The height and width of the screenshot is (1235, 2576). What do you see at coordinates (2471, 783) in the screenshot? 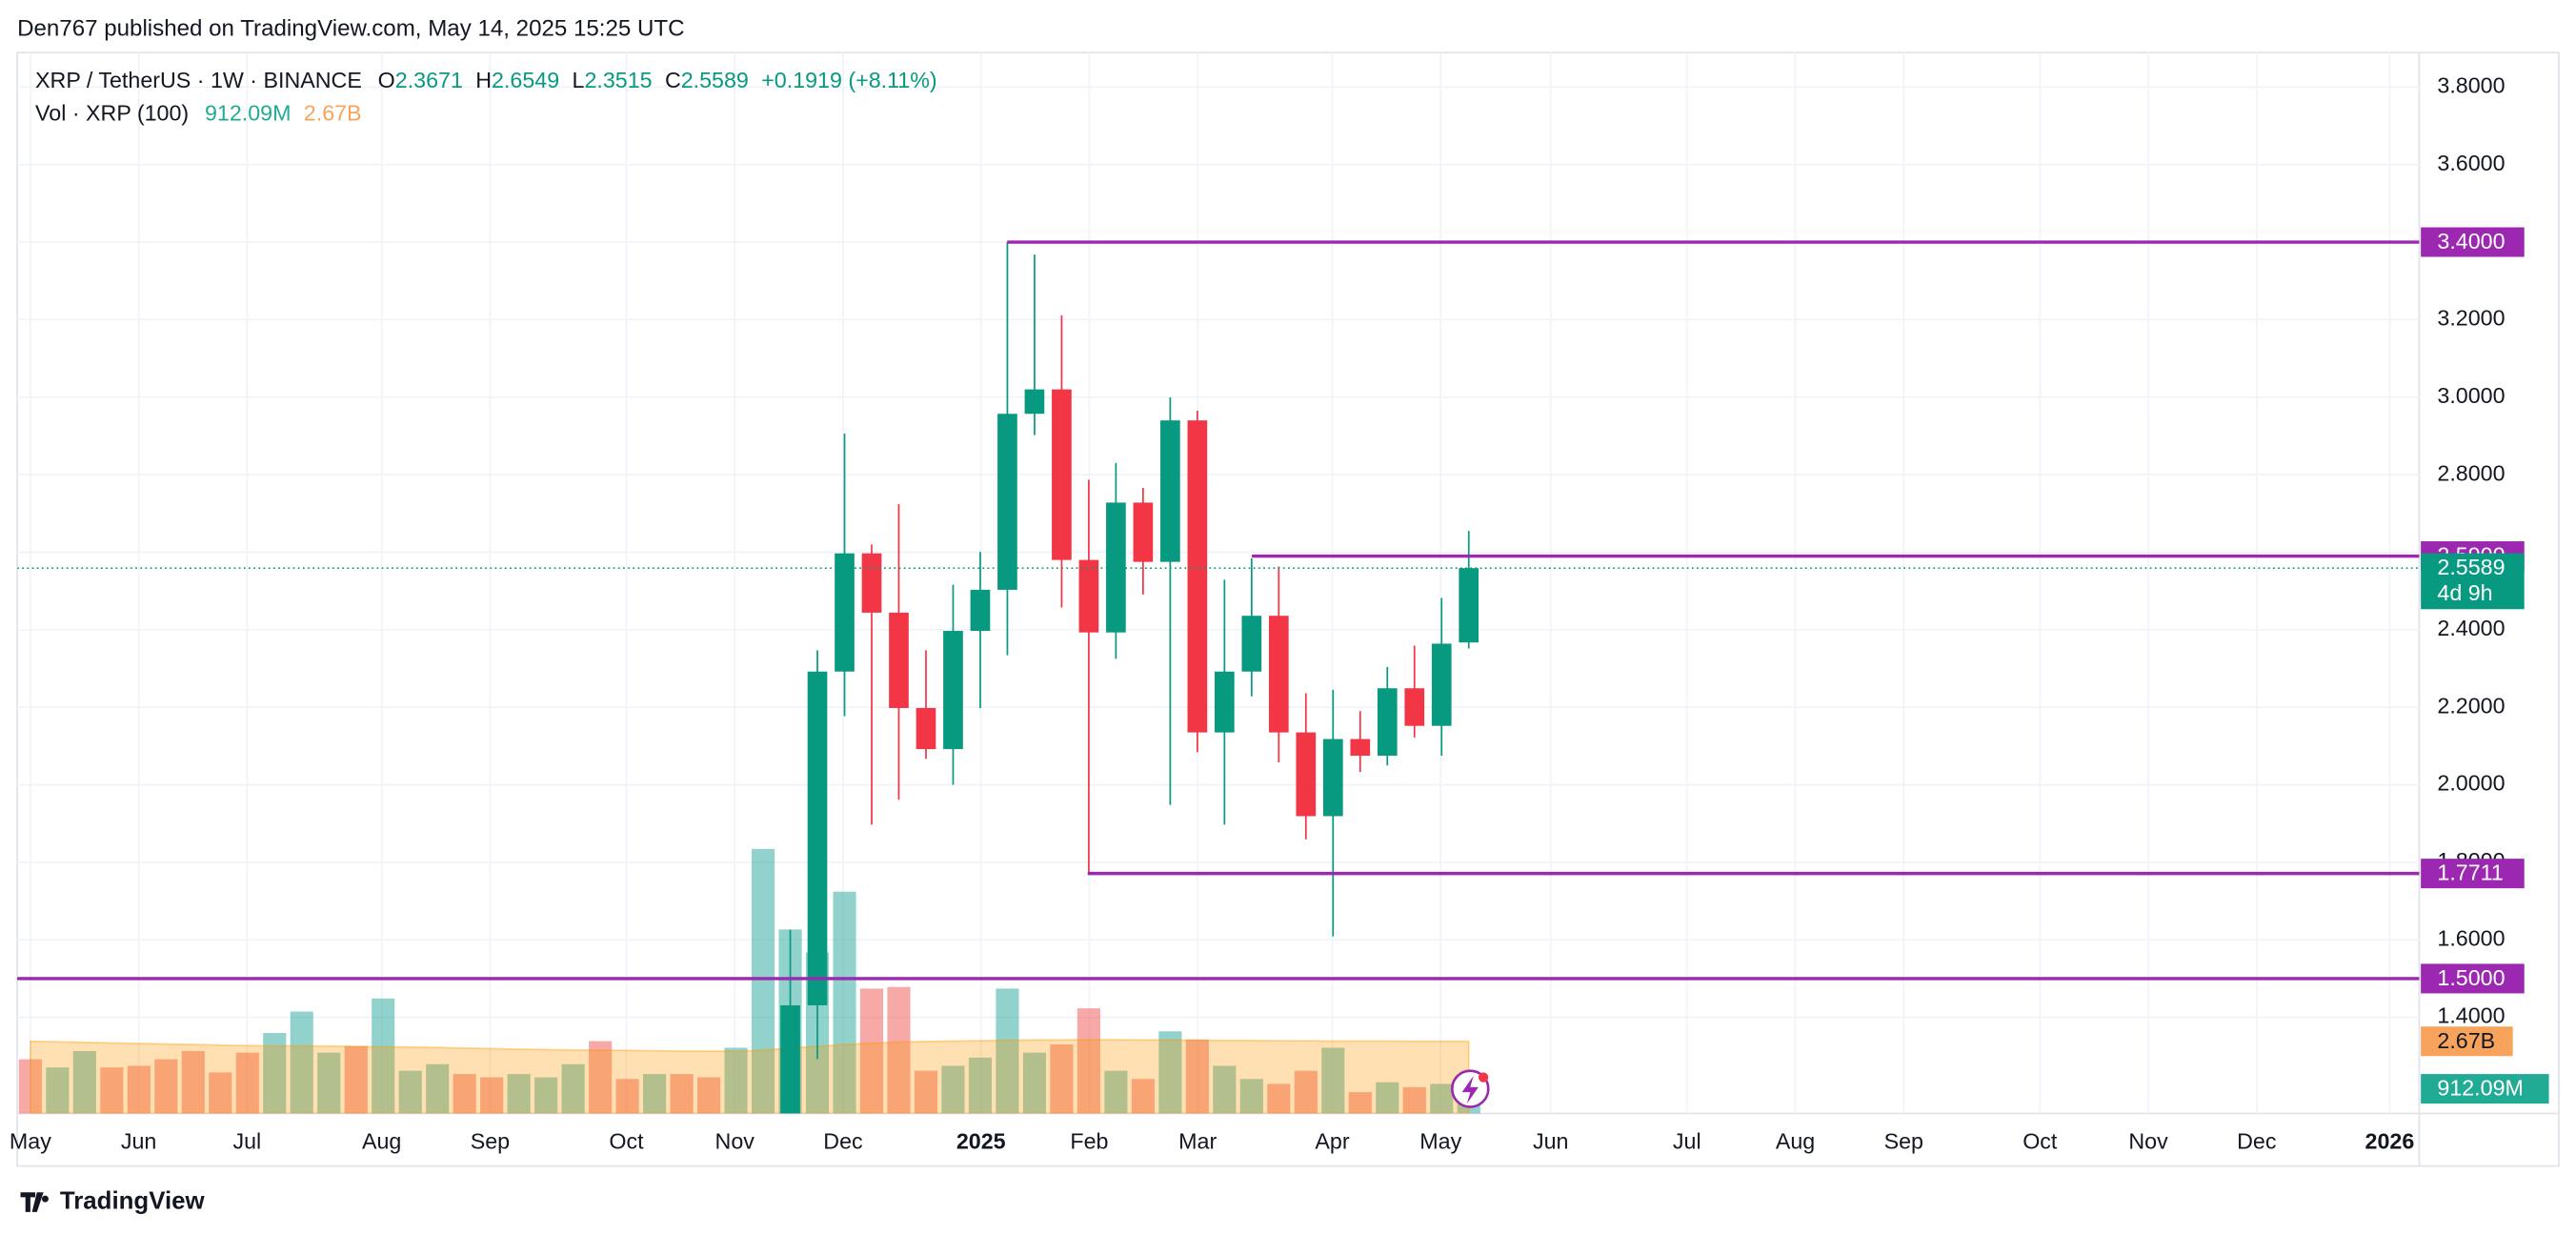
I see `y-tick-label: 2.0000` at bounding box center [2471, 783].